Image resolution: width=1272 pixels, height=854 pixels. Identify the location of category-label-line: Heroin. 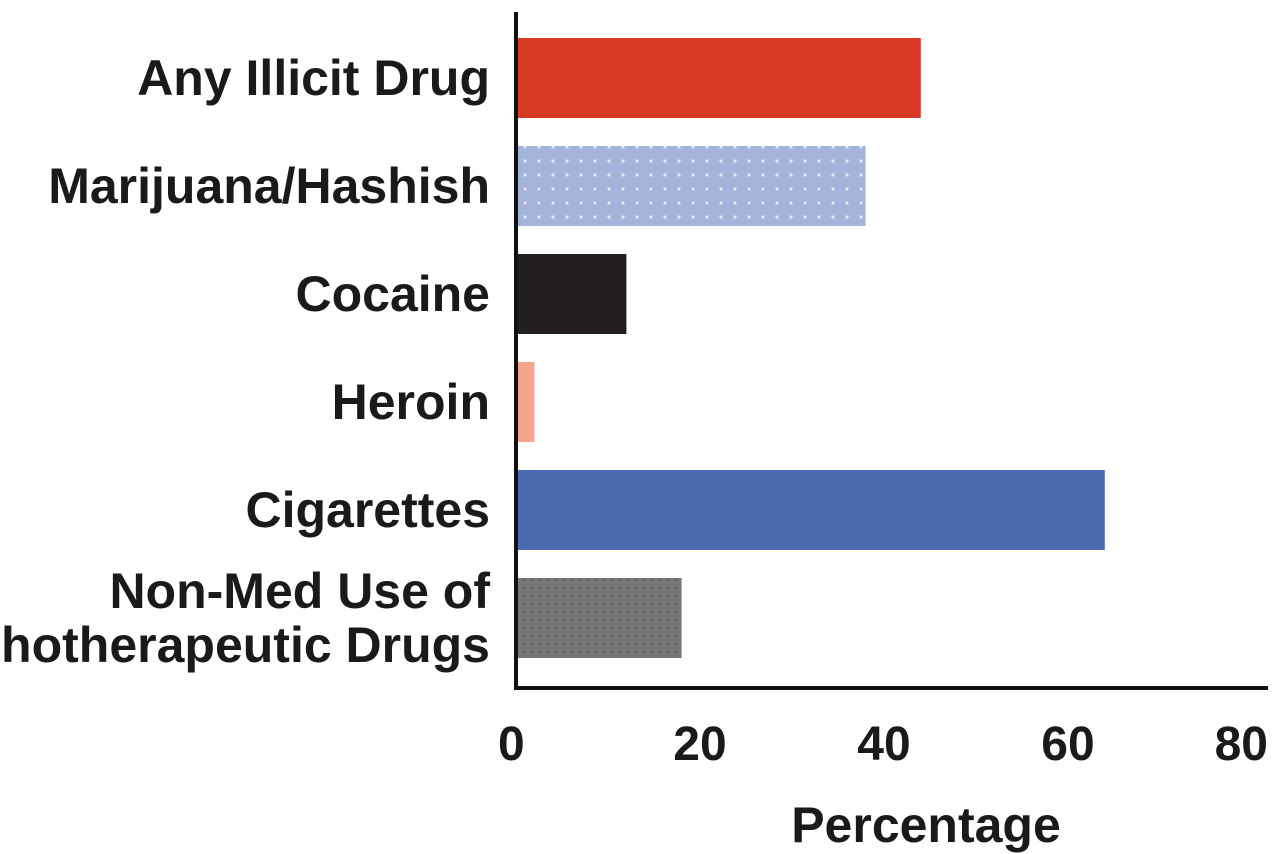
(411, 402).